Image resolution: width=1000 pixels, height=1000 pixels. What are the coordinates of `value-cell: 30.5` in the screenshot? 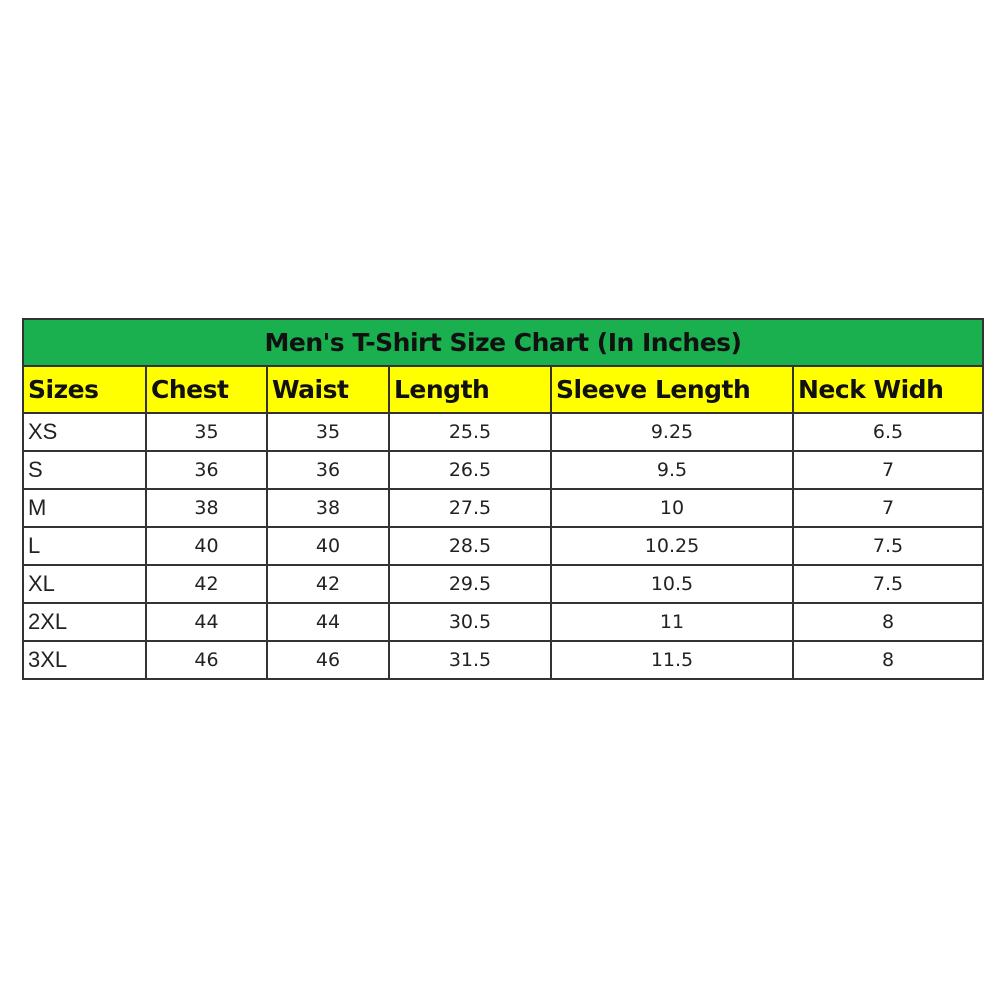 It's located at (470, 622).